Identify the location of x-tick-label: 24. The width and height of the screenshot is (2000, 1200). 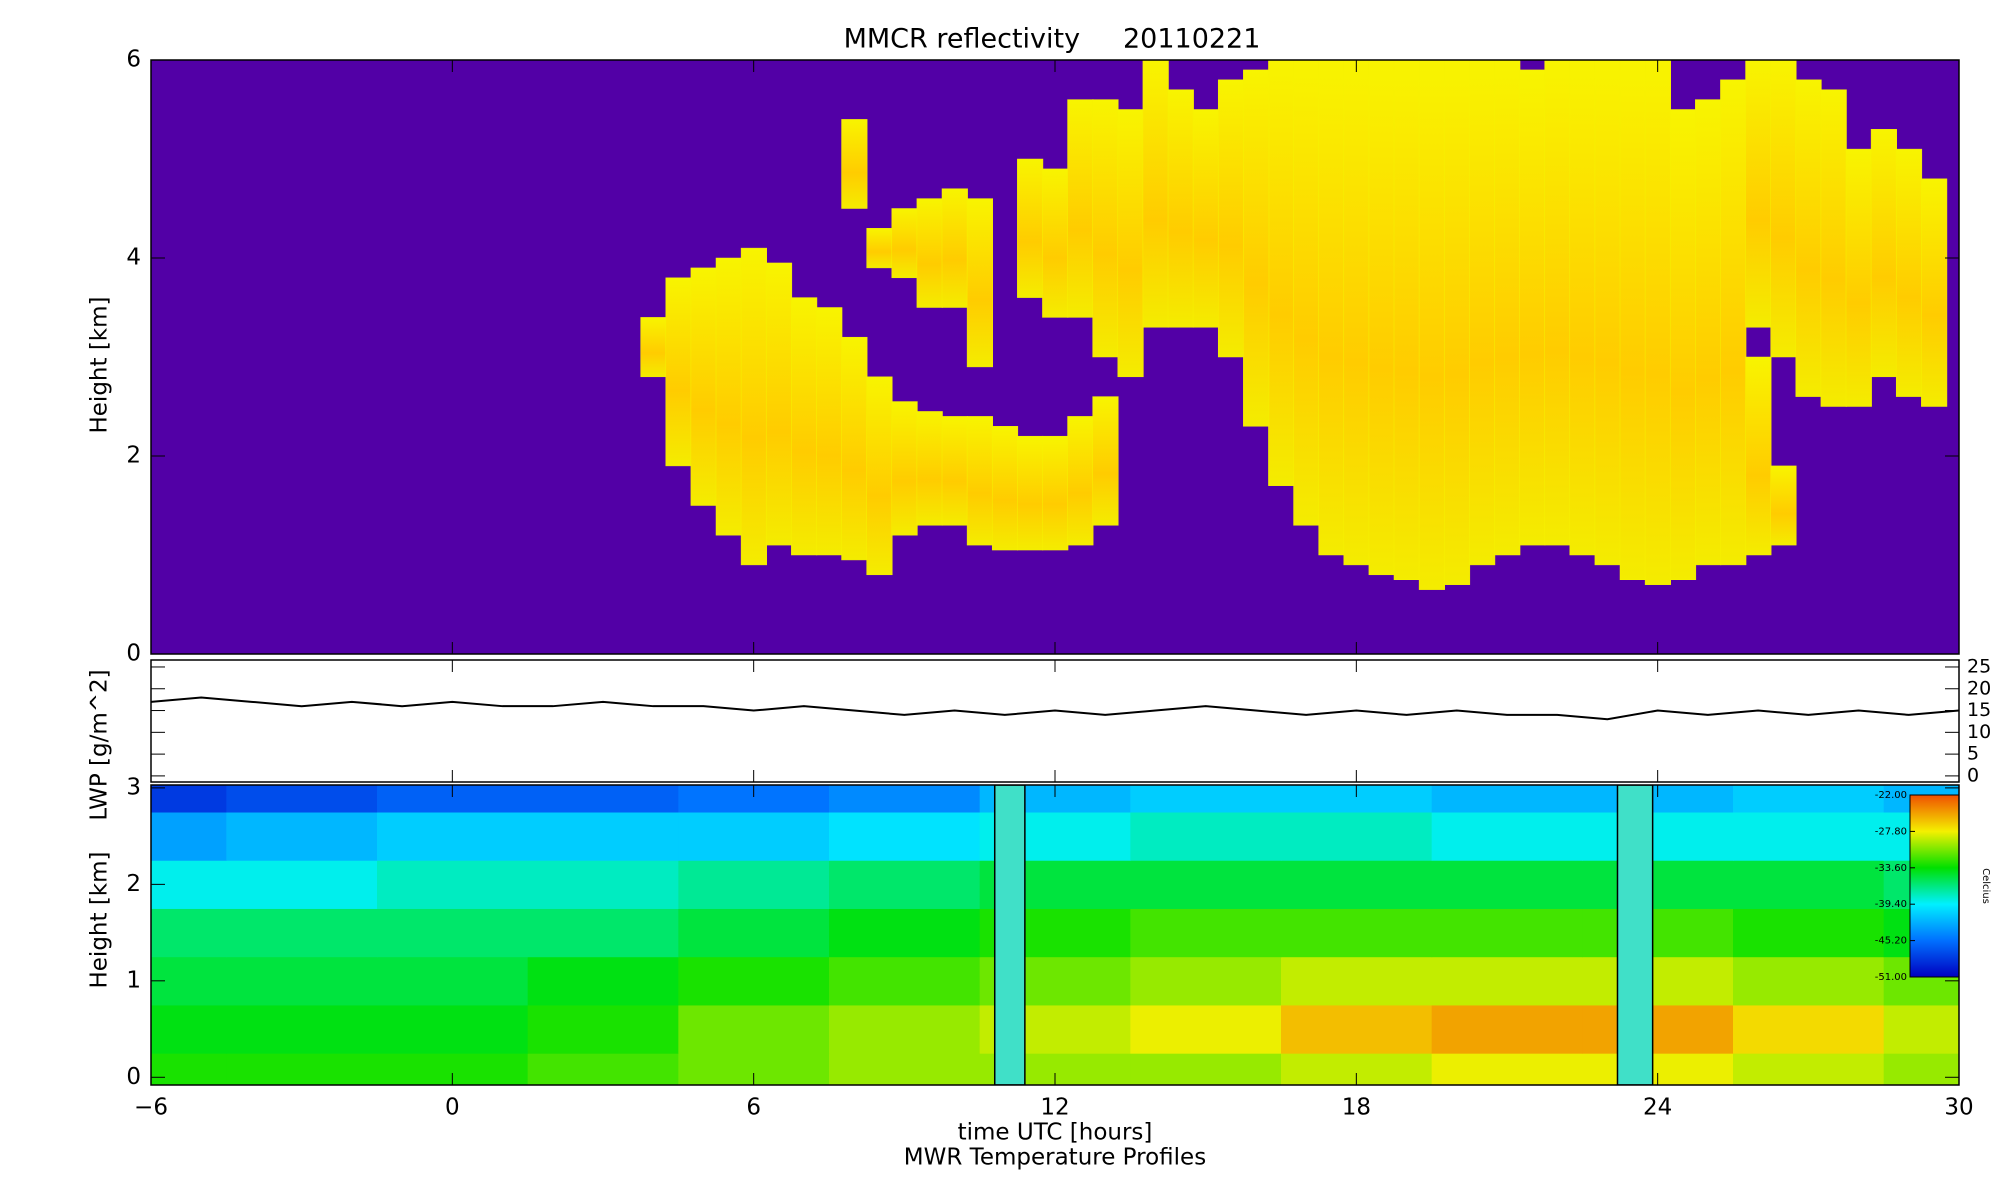
(1657, 1108).